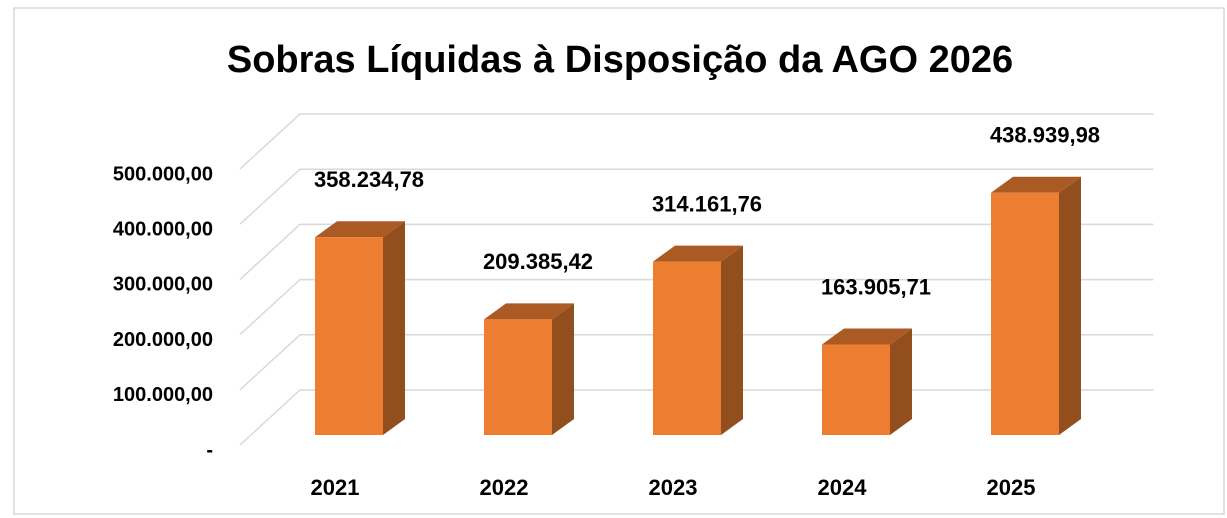 Image resolution: width=1227 pixels, height=518 pixels. I want to click on y-tick-label: 500.000,00, so click(163, 174).